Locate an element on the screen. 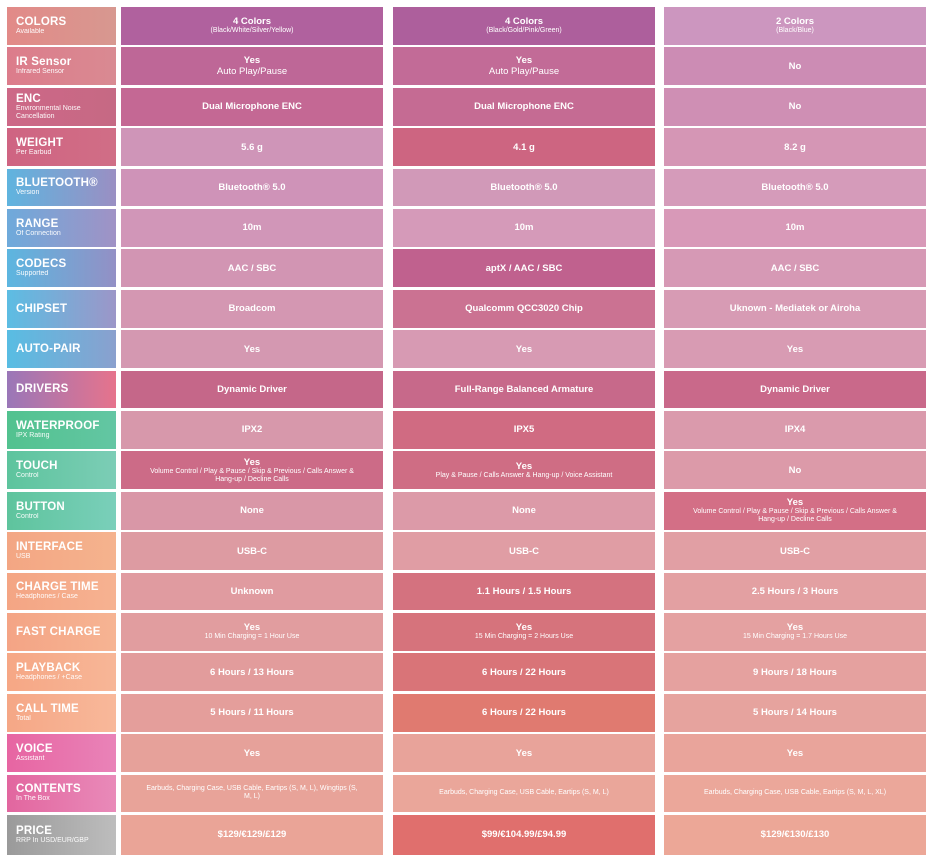 The height and width of the screenshot is (857, 933). row-label-subtitle: Version is located at coordinates (28, 193).